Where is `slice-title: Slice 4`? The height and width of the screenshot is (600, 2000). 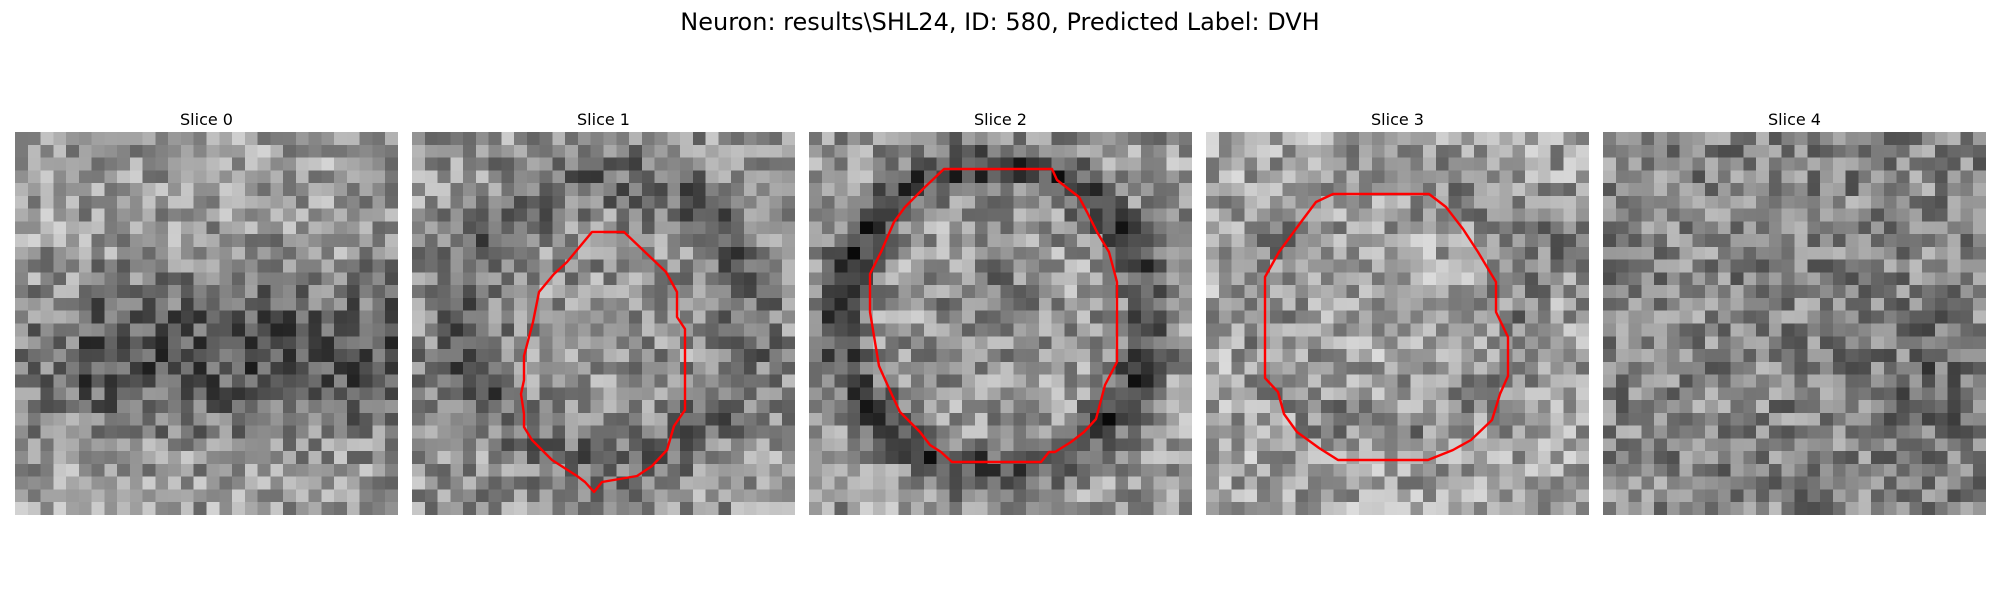 slice-title: Slice 4 is located at coordinates (1794, 119).